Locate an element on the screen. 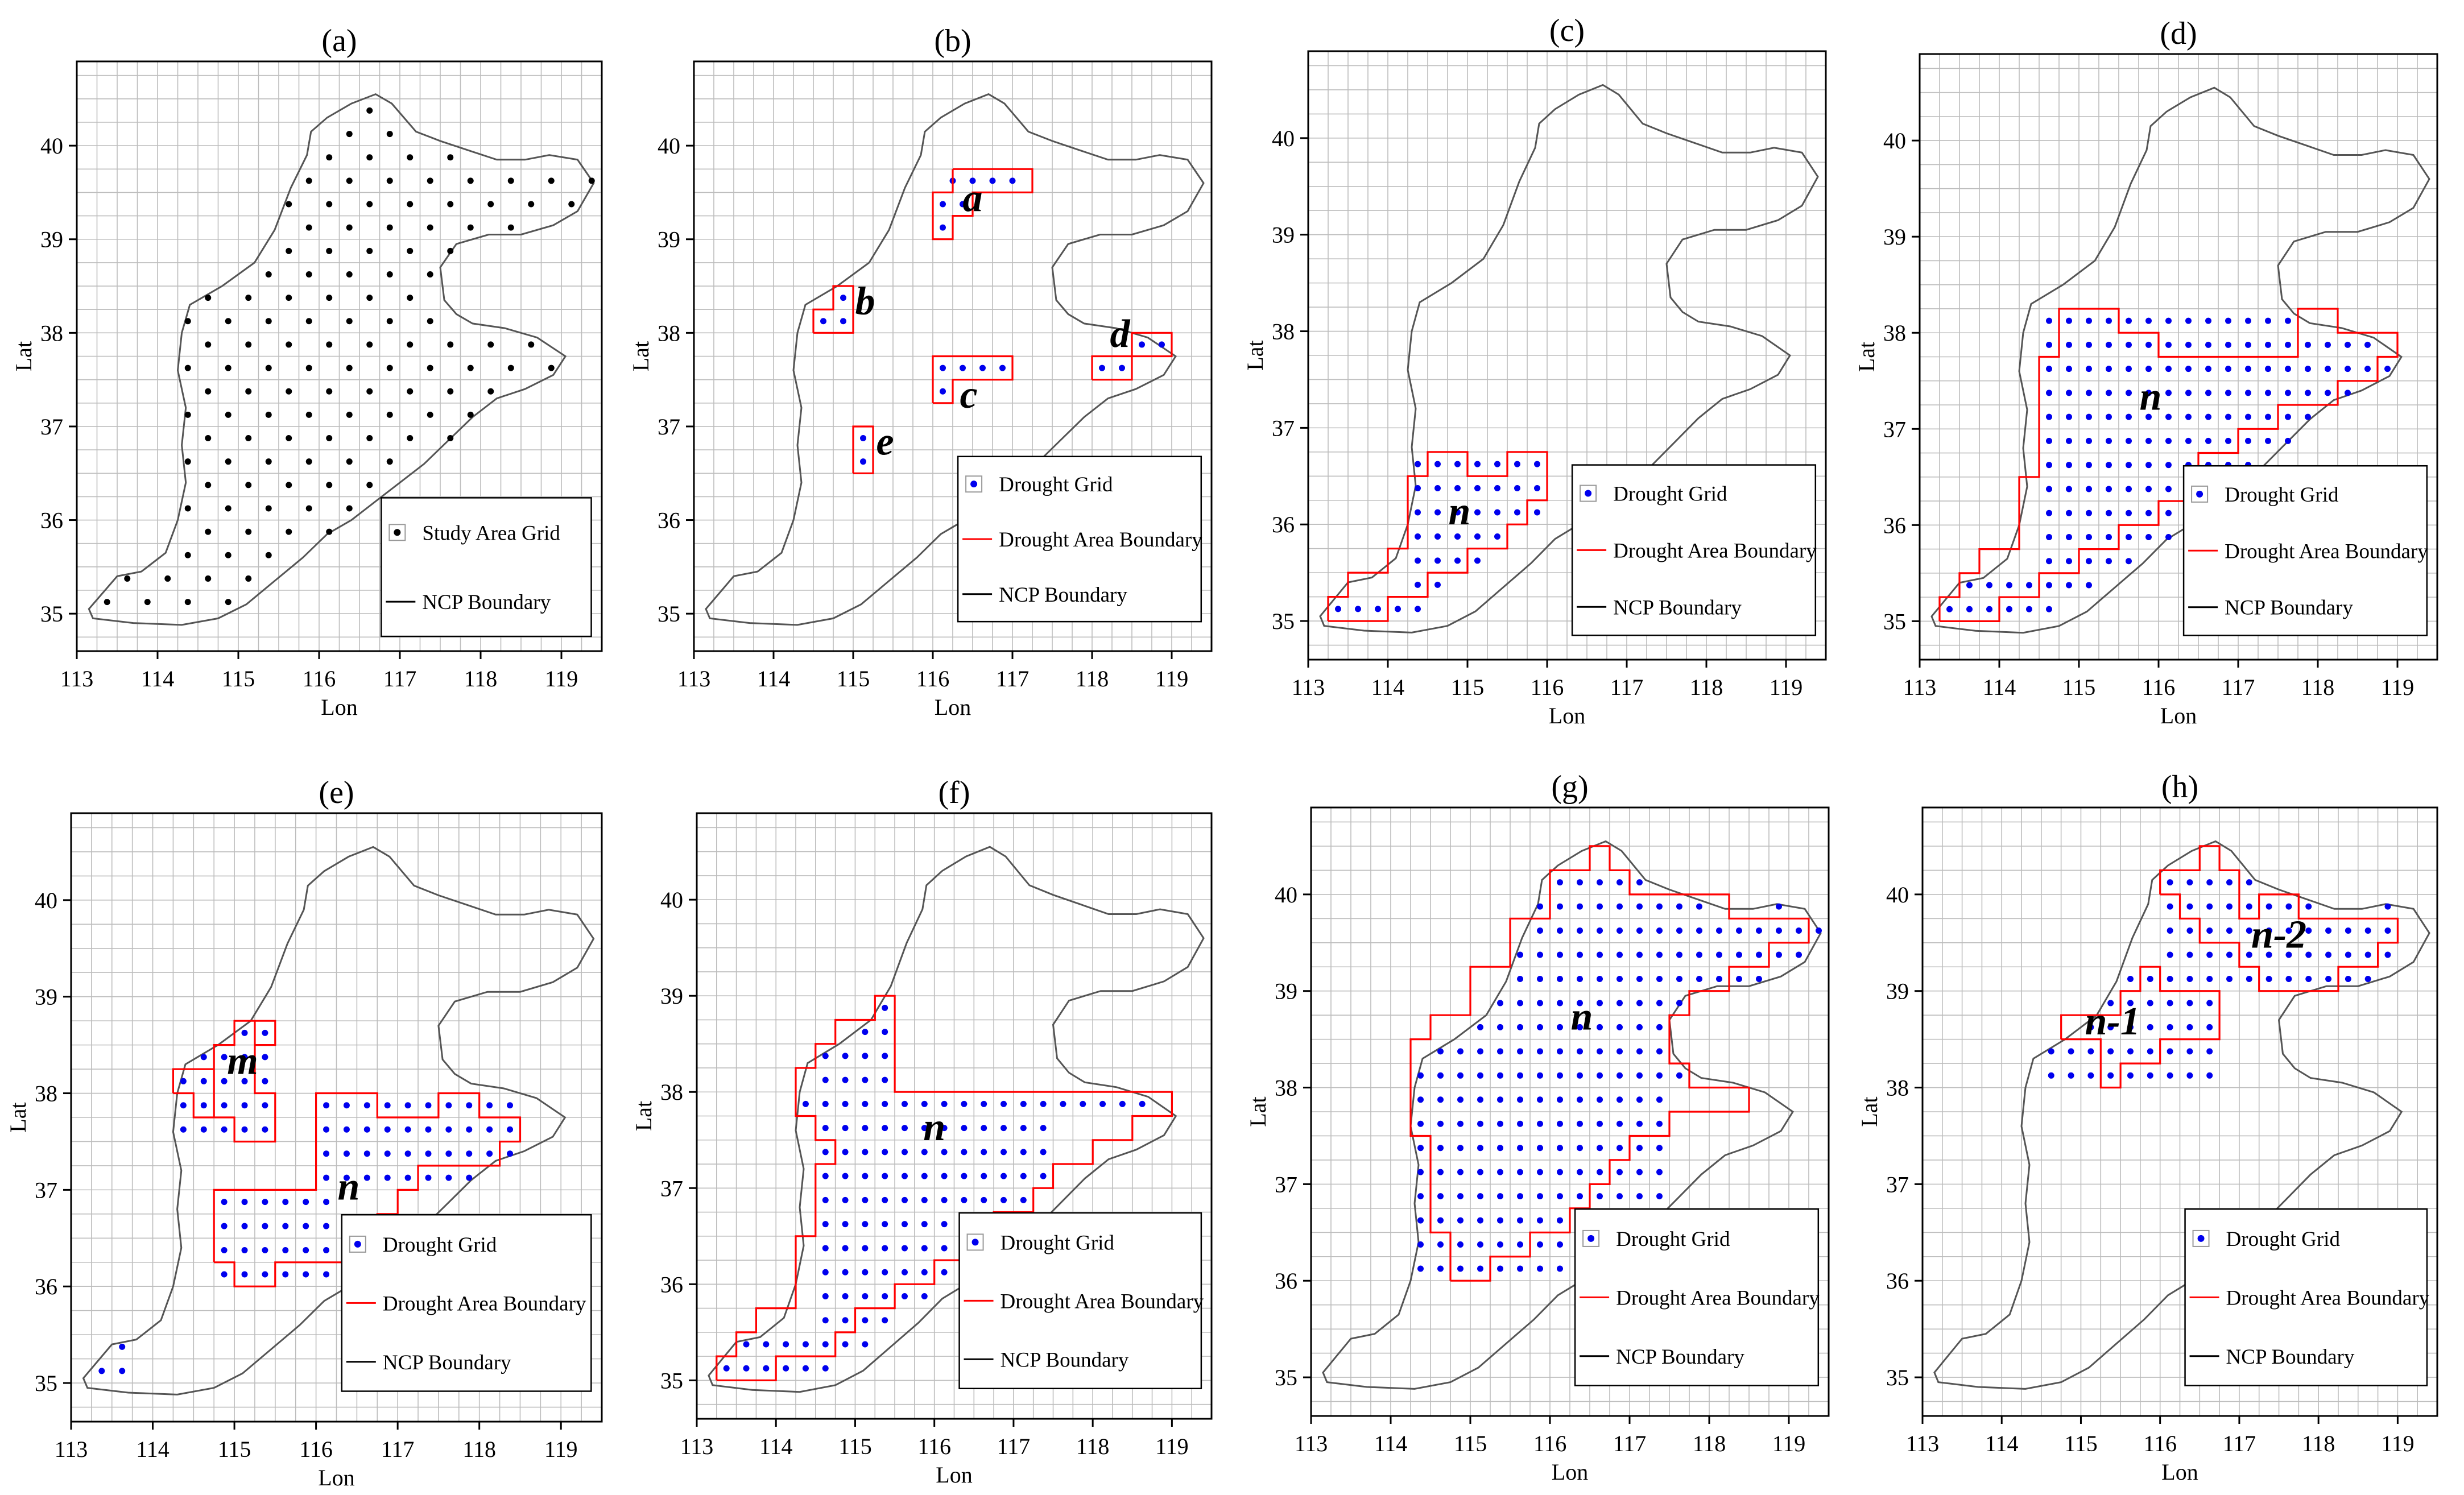 The image size is (2464, 1495). y-tick-label: 40 is located at coordinates (671, 900).